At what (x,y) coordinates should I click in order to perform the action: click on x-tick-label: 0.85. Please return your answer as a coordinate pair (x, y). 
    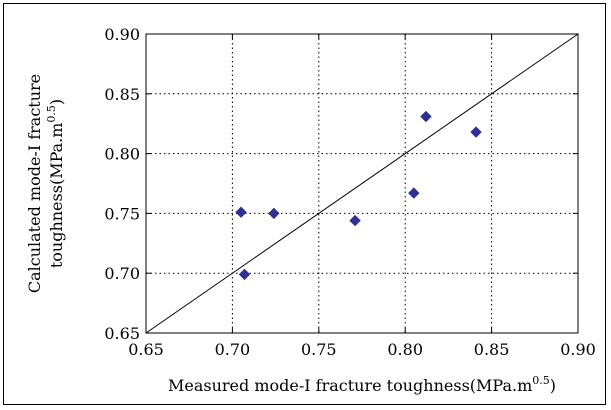
    Looking at the image, I should click on (492, 349).